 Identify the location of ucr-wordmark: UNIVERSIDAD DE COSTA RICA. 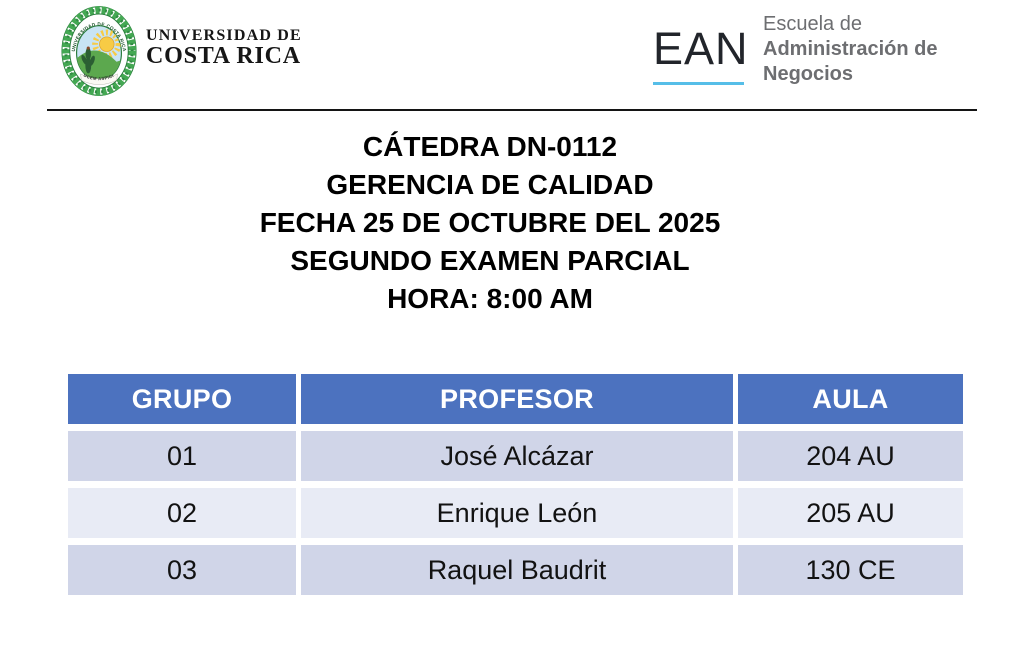
(224, 47).